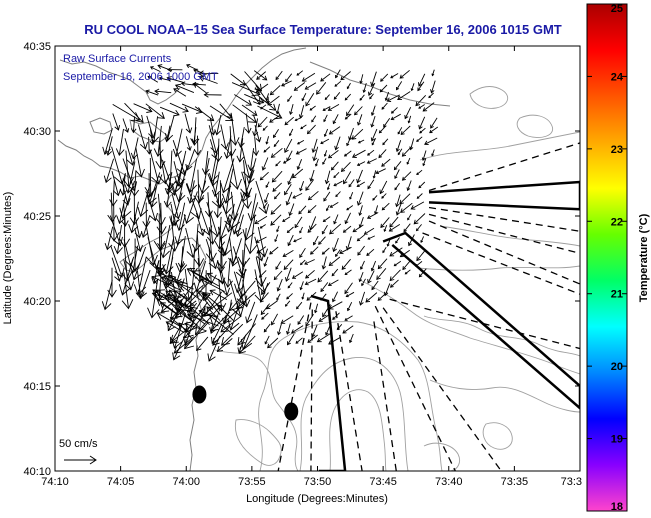  Describe the element at coordinates (504, 219) in the screenshot. I see `lane-dashed-line` at that location.